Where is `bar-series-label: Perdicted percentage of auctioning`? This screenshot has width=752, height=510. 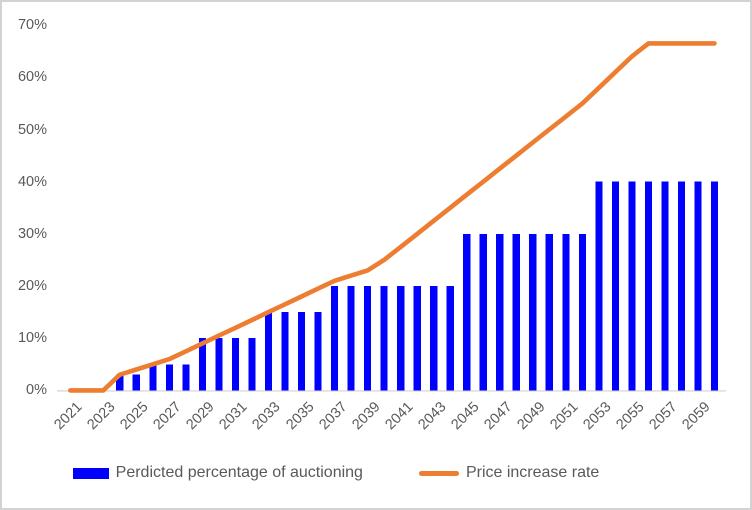
bar-series-label: Perdicted percentage of auctioning is located at coordinates (239, 472).